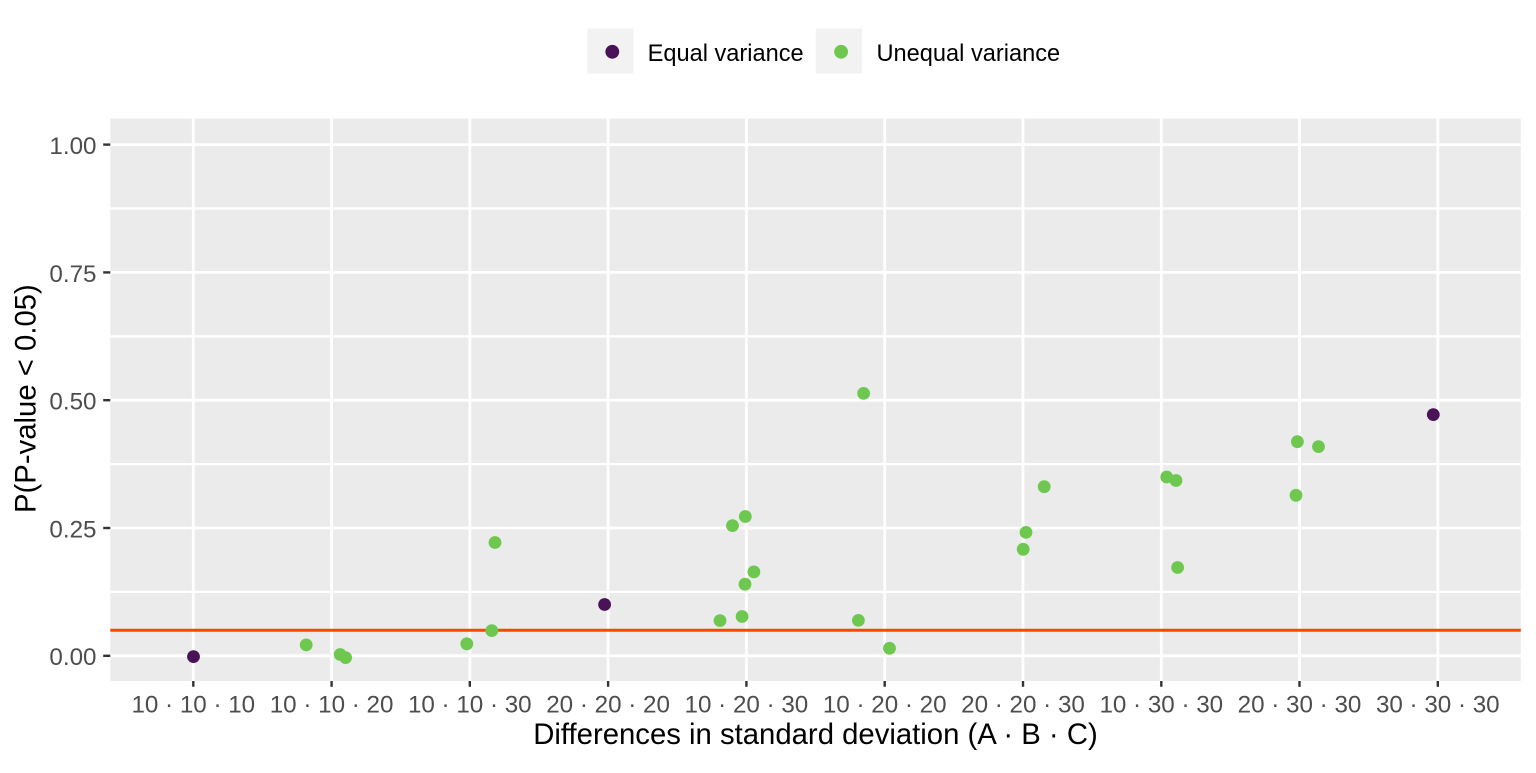  Describe the element at coordinates (72, 274) in the screenshot. I see `svg-text: 0.75` at that location.